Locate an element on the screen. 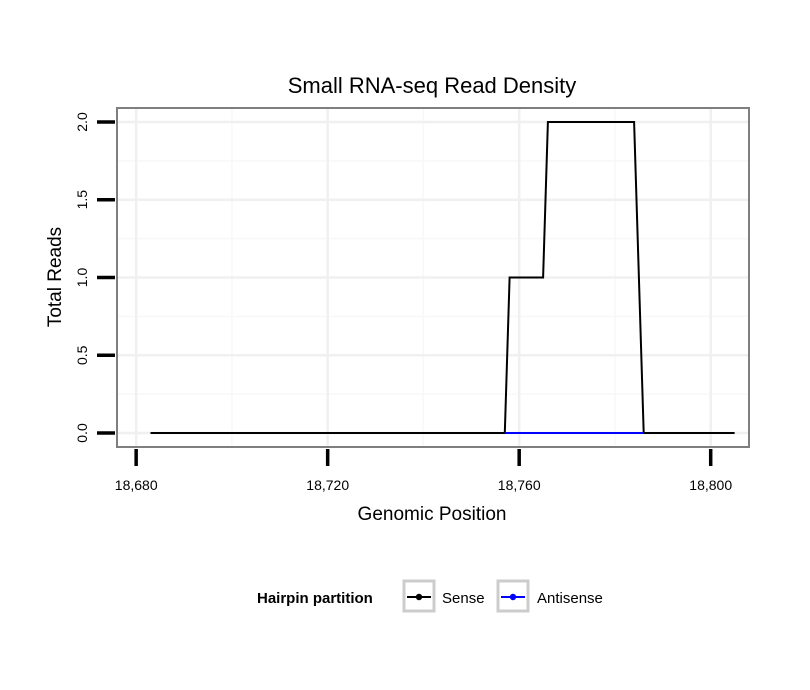 The width and height of the screenshot is (810, 690). legend: Hairpin partition Sense Antisense is located at coordinates (430, 596).